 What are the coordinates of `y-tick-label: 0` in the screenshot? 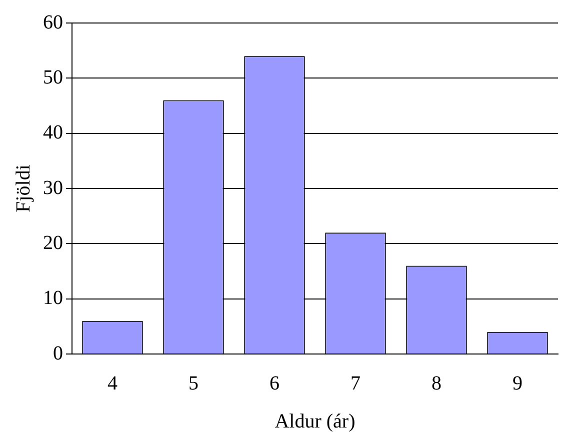 It's located at (58, 353).